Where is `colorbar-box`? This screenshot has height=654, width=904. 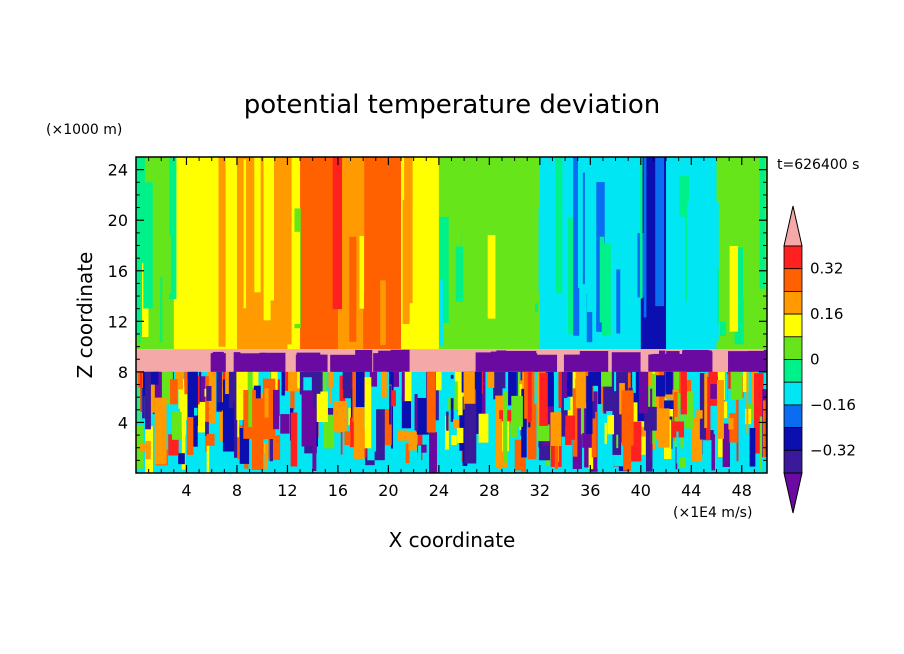
colorbar-box is located at coordinates (793, 302).